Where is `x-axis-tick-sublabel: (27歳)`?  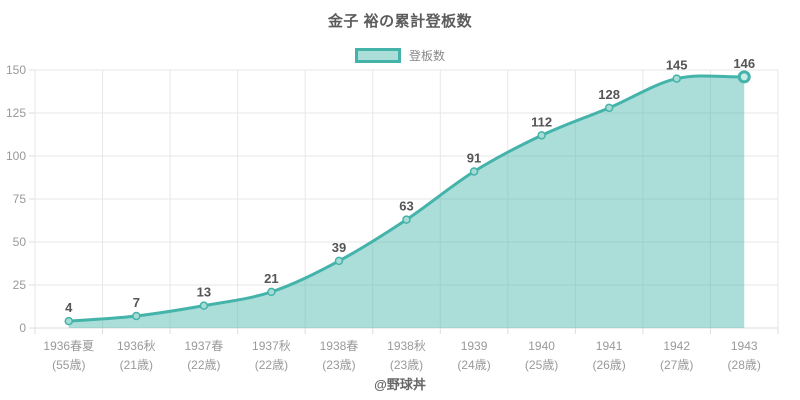 x-axis-tick-sublabel: (27歳) is located at coordinates (676, 365).